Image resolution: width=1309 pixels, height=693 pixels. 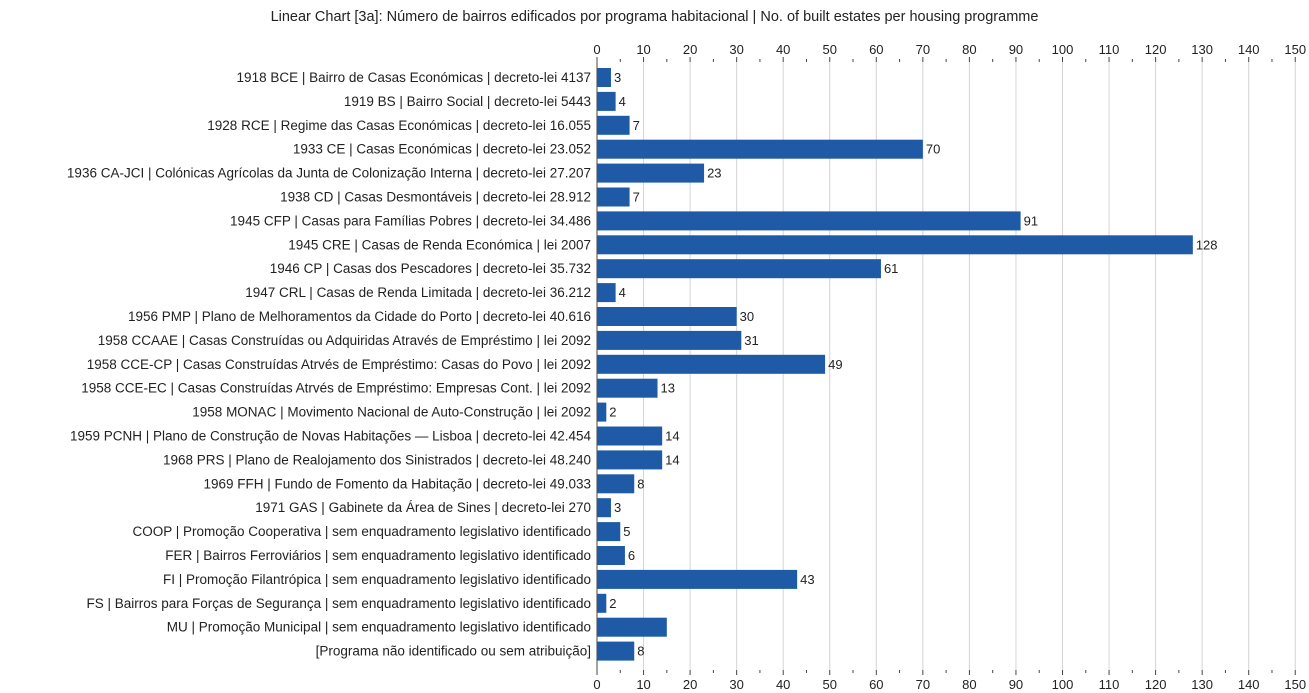 I want to click on data-label: 7, so click(x=636, y=197).